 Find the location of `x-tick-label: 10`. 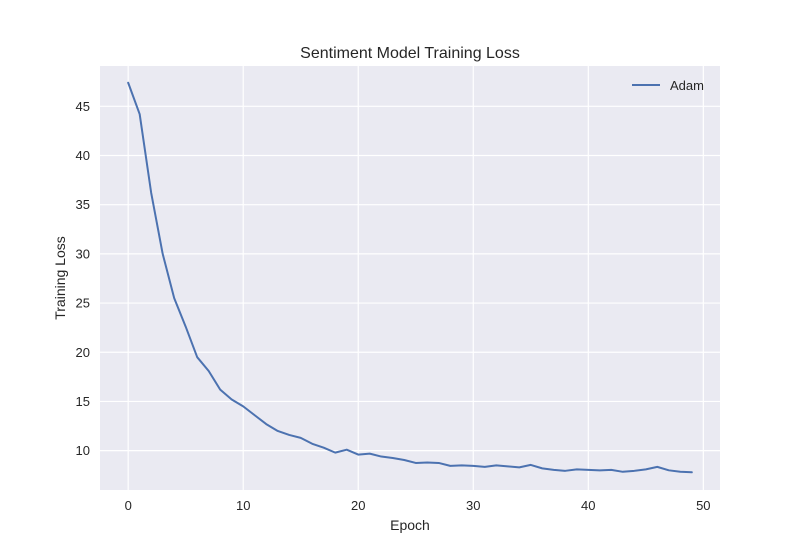

x-tick-label: 10 is located at coordinates (243, 505).